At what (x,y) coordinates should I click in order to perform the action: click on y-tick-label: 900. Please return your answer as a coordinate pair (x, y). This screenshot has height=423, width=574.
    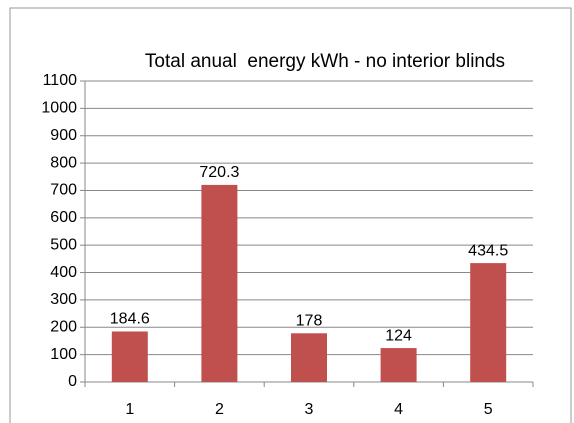
    Looking at the image, I should click on (63, 135).